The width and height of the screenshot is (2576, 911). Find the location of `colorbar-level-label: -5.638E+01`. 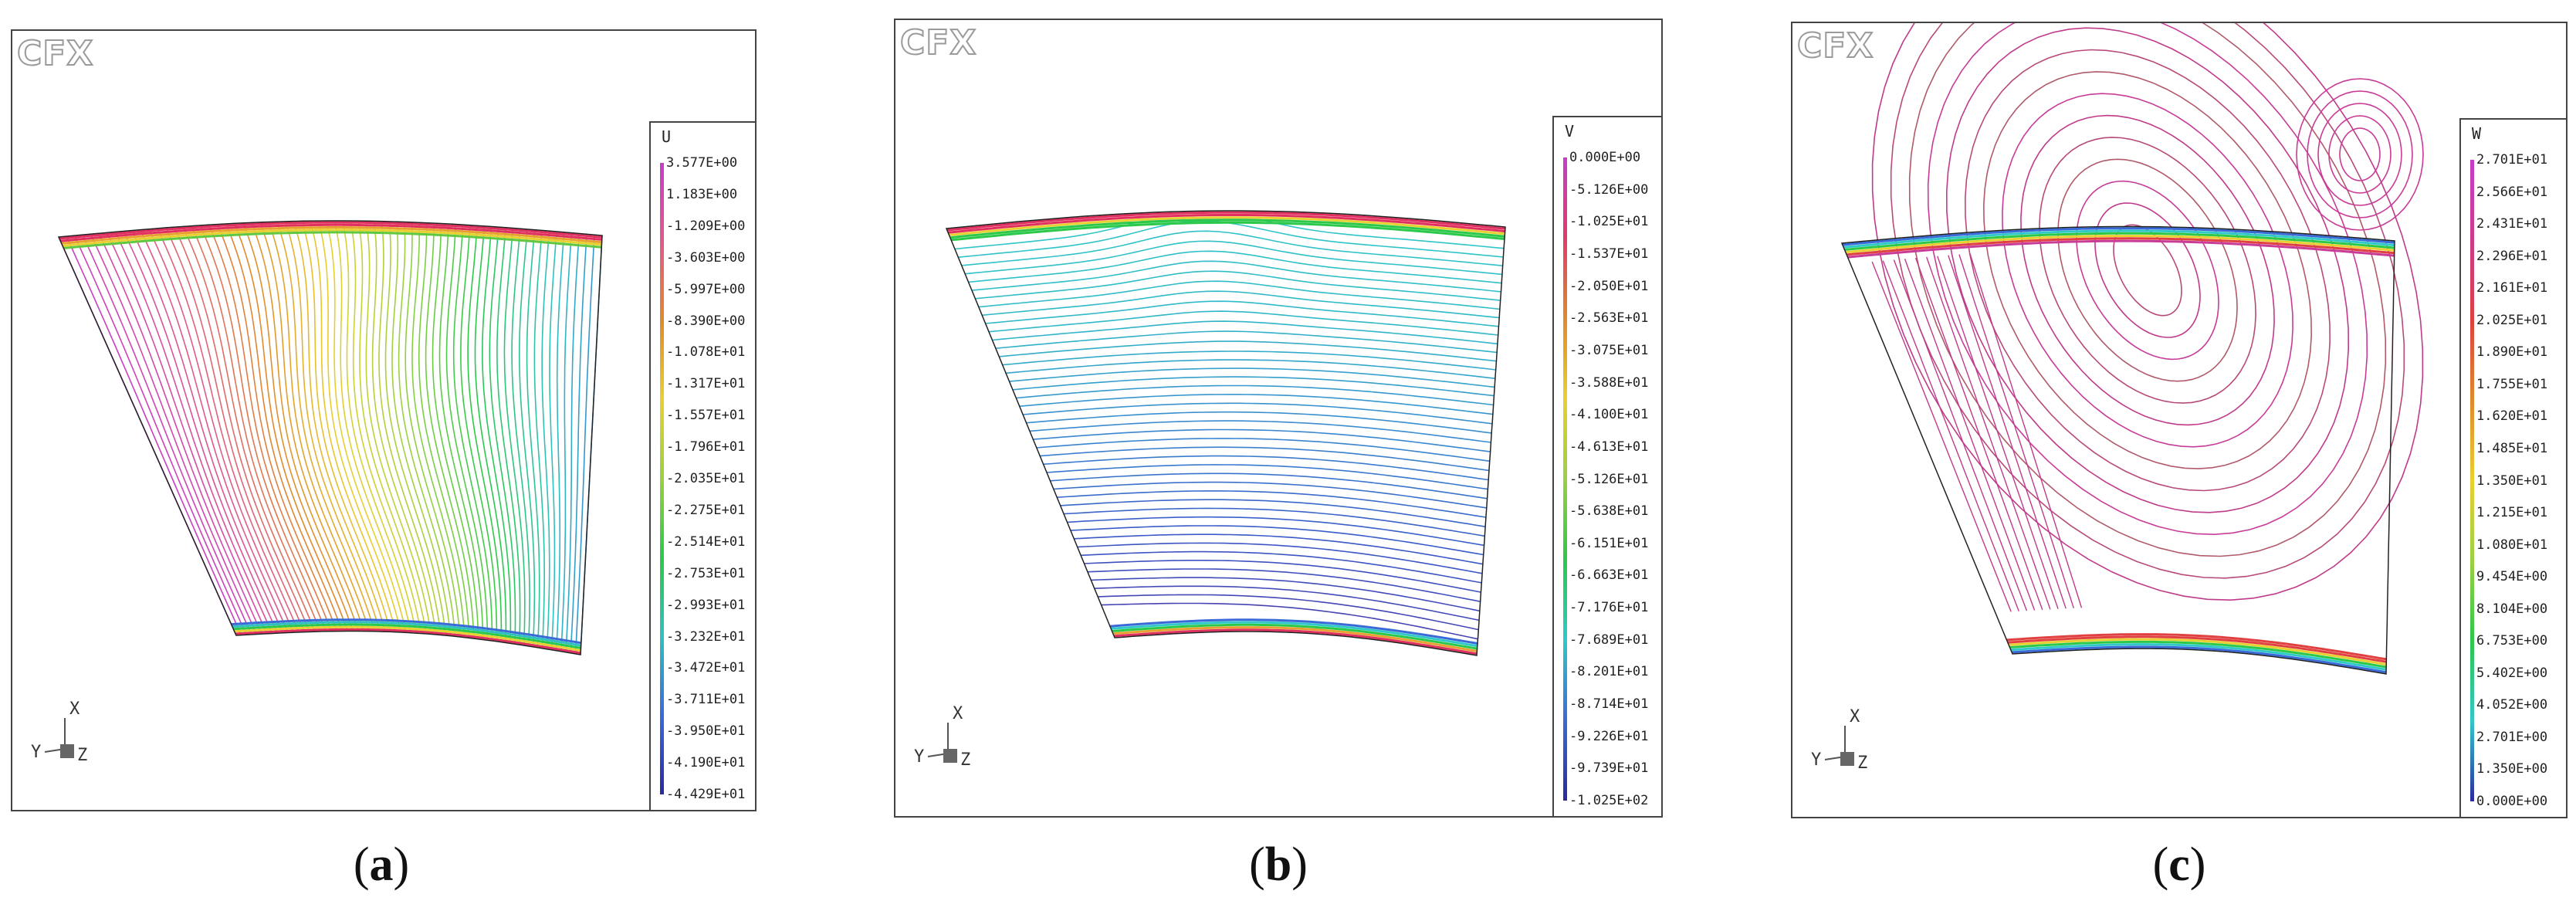

colorbar-level-label: -5.638E+01 is located at coordinates (1609, 511).